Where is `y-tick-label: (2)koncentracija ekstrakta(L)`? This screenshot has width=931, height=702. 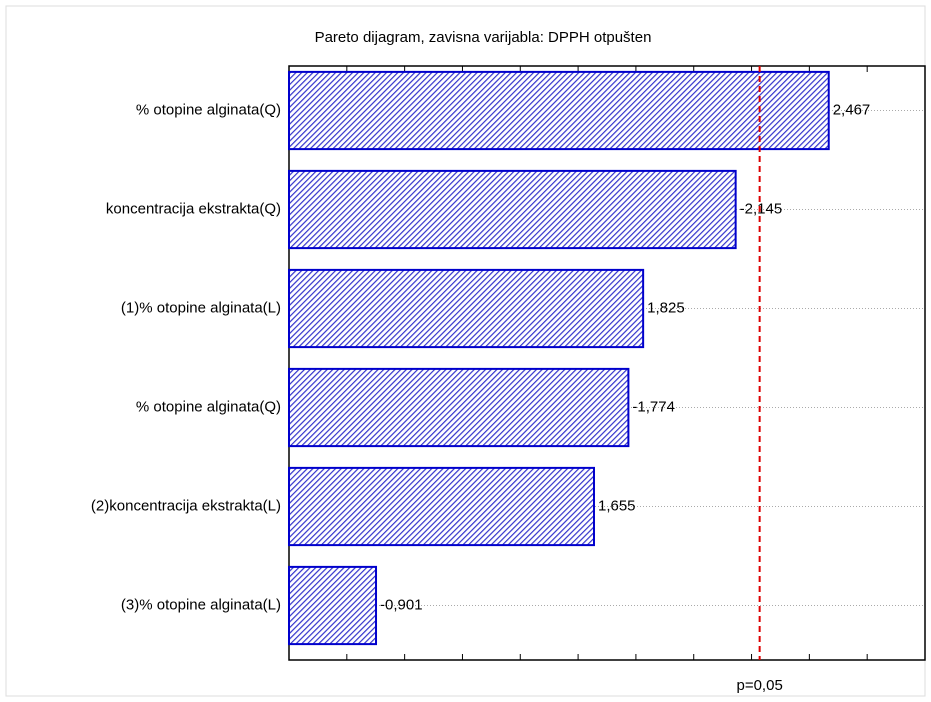 y-tick-label: (2)koncentracija ekstrakta(L) is located at coordinates (186, 505).